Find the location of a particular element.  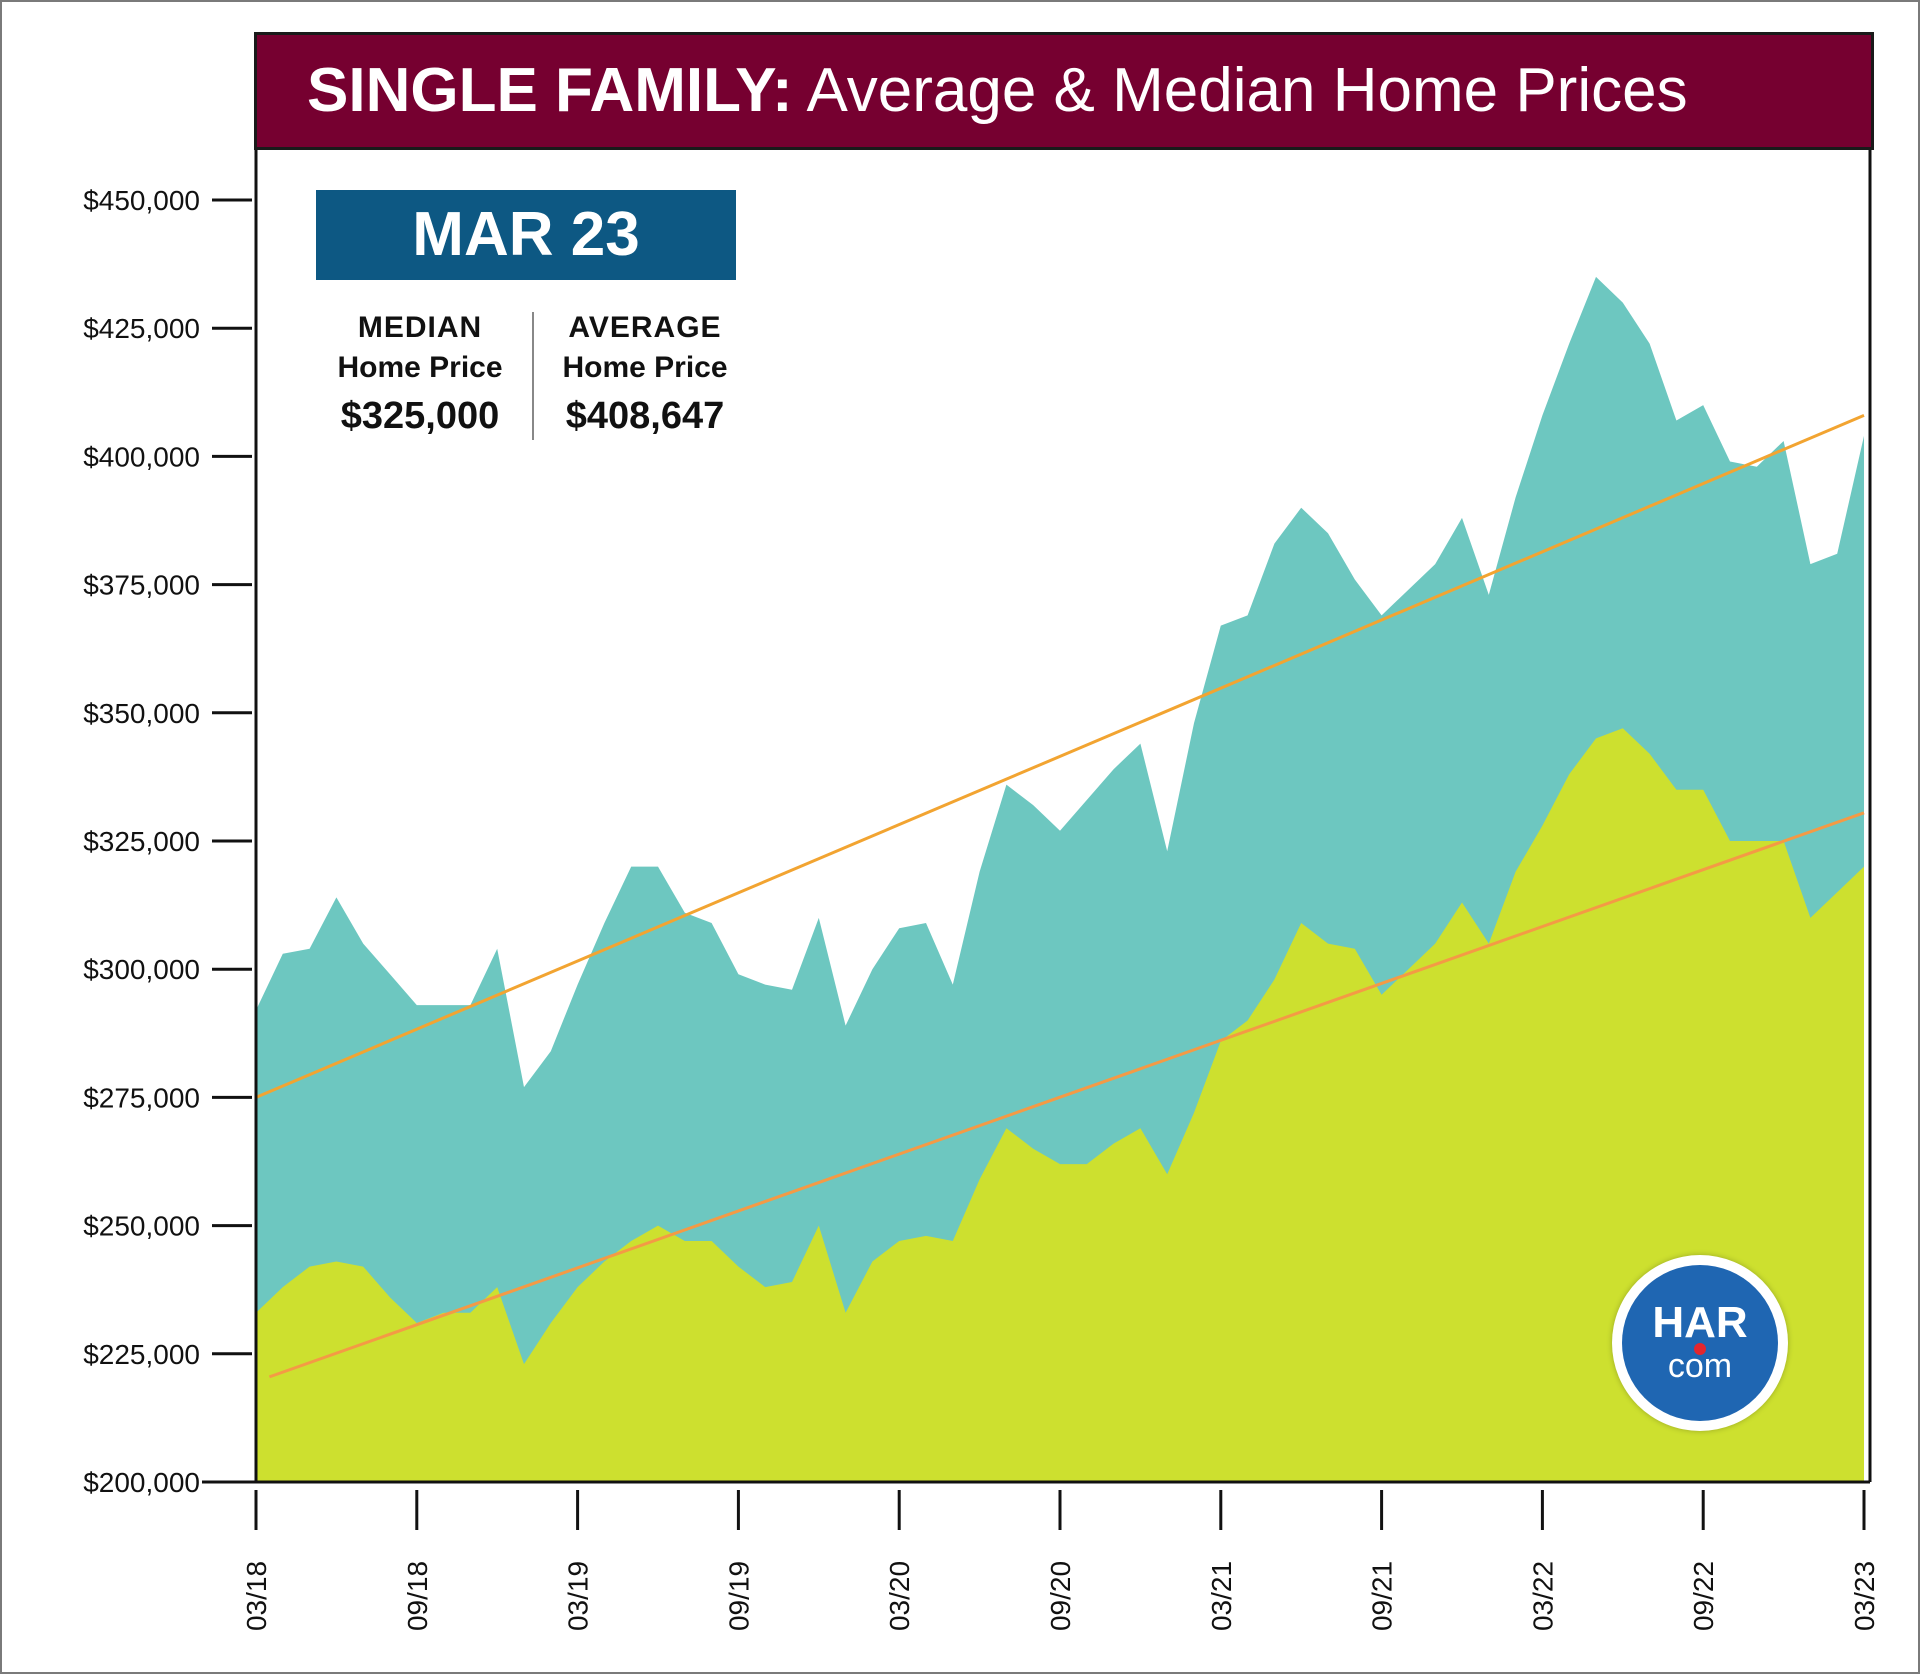

average-stat-value: $408,647 is located at coordinates (645, 416).